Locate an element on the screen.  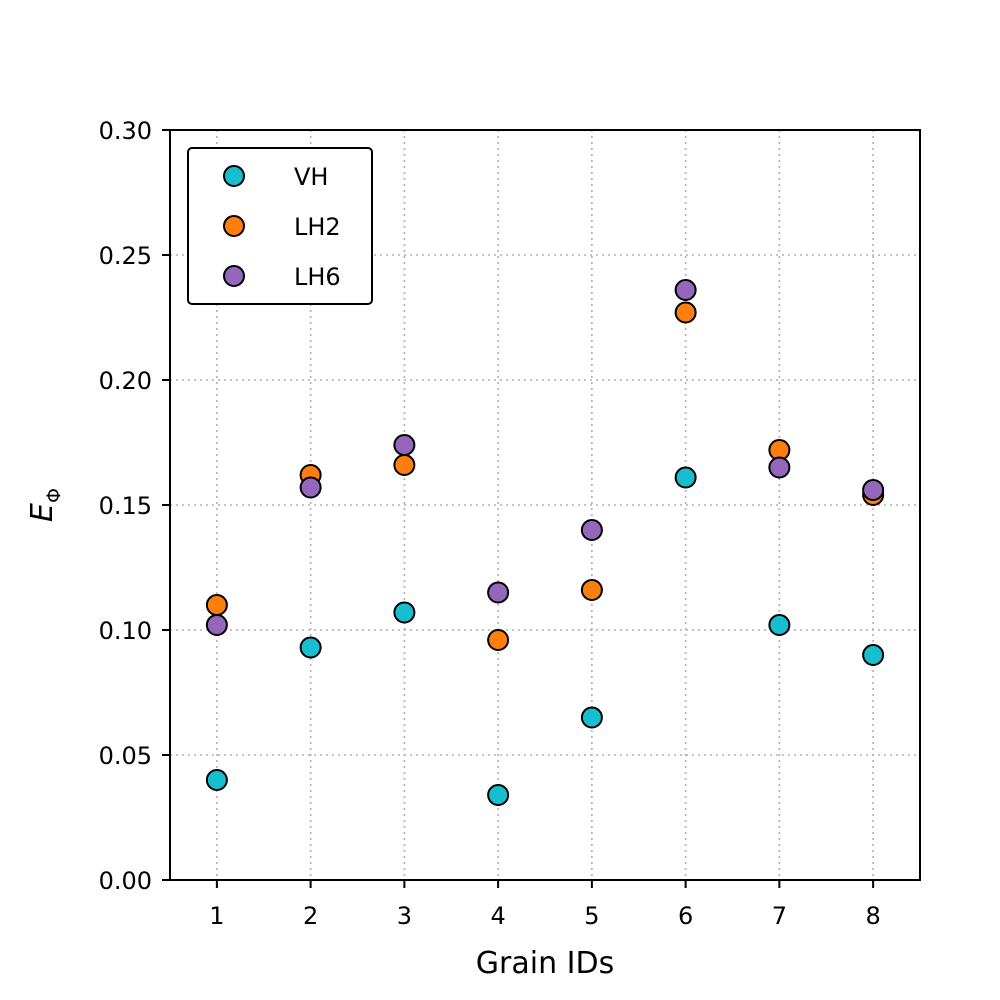
legend-box is located at coordinates (280, 226).